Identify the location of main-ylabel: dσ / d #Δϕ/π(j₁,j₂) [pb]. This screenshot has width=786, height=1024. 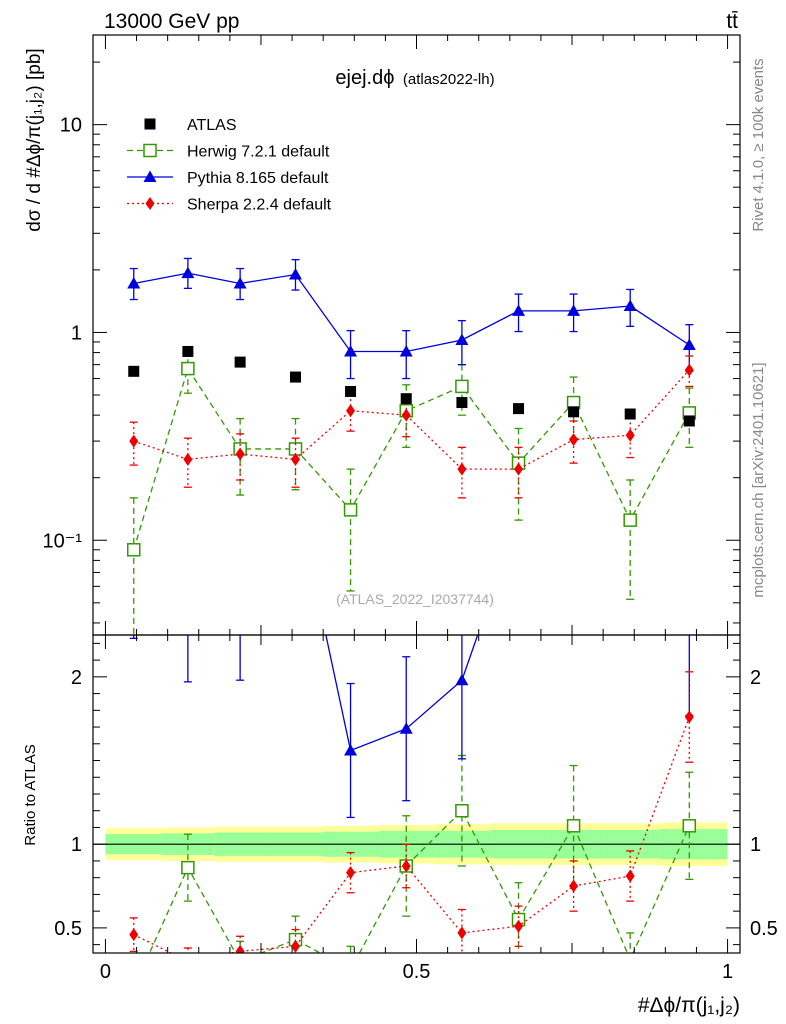
(34, 139).